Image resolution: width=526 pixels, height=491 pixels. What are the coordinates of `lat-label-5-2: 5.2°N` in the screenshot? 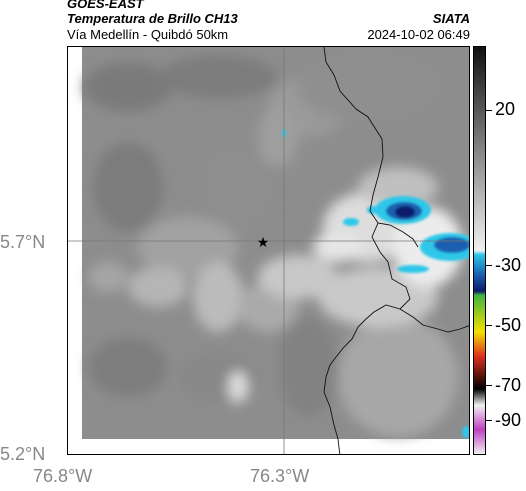 It's located at (23, 454).